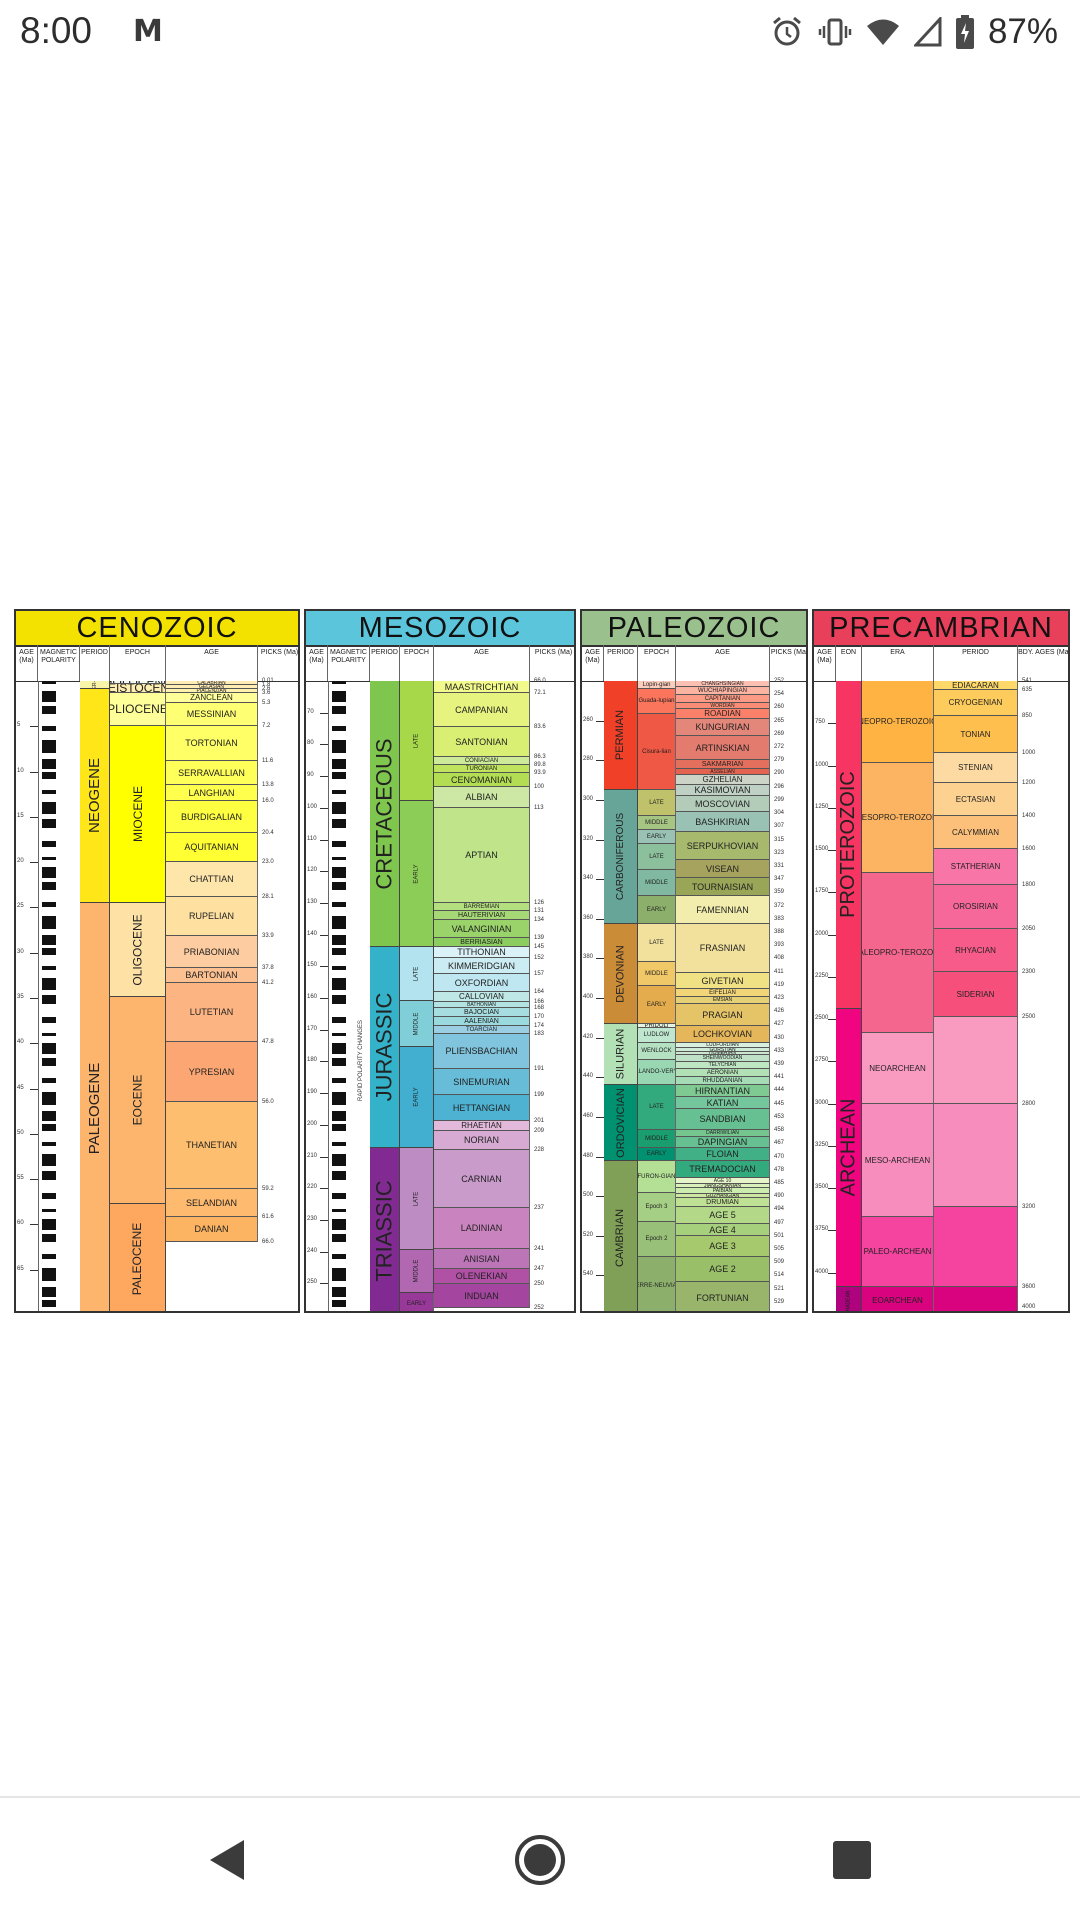 This screenshot has height=1922, width=1080. I want to click on pick-label: 134, so click(539, 920).